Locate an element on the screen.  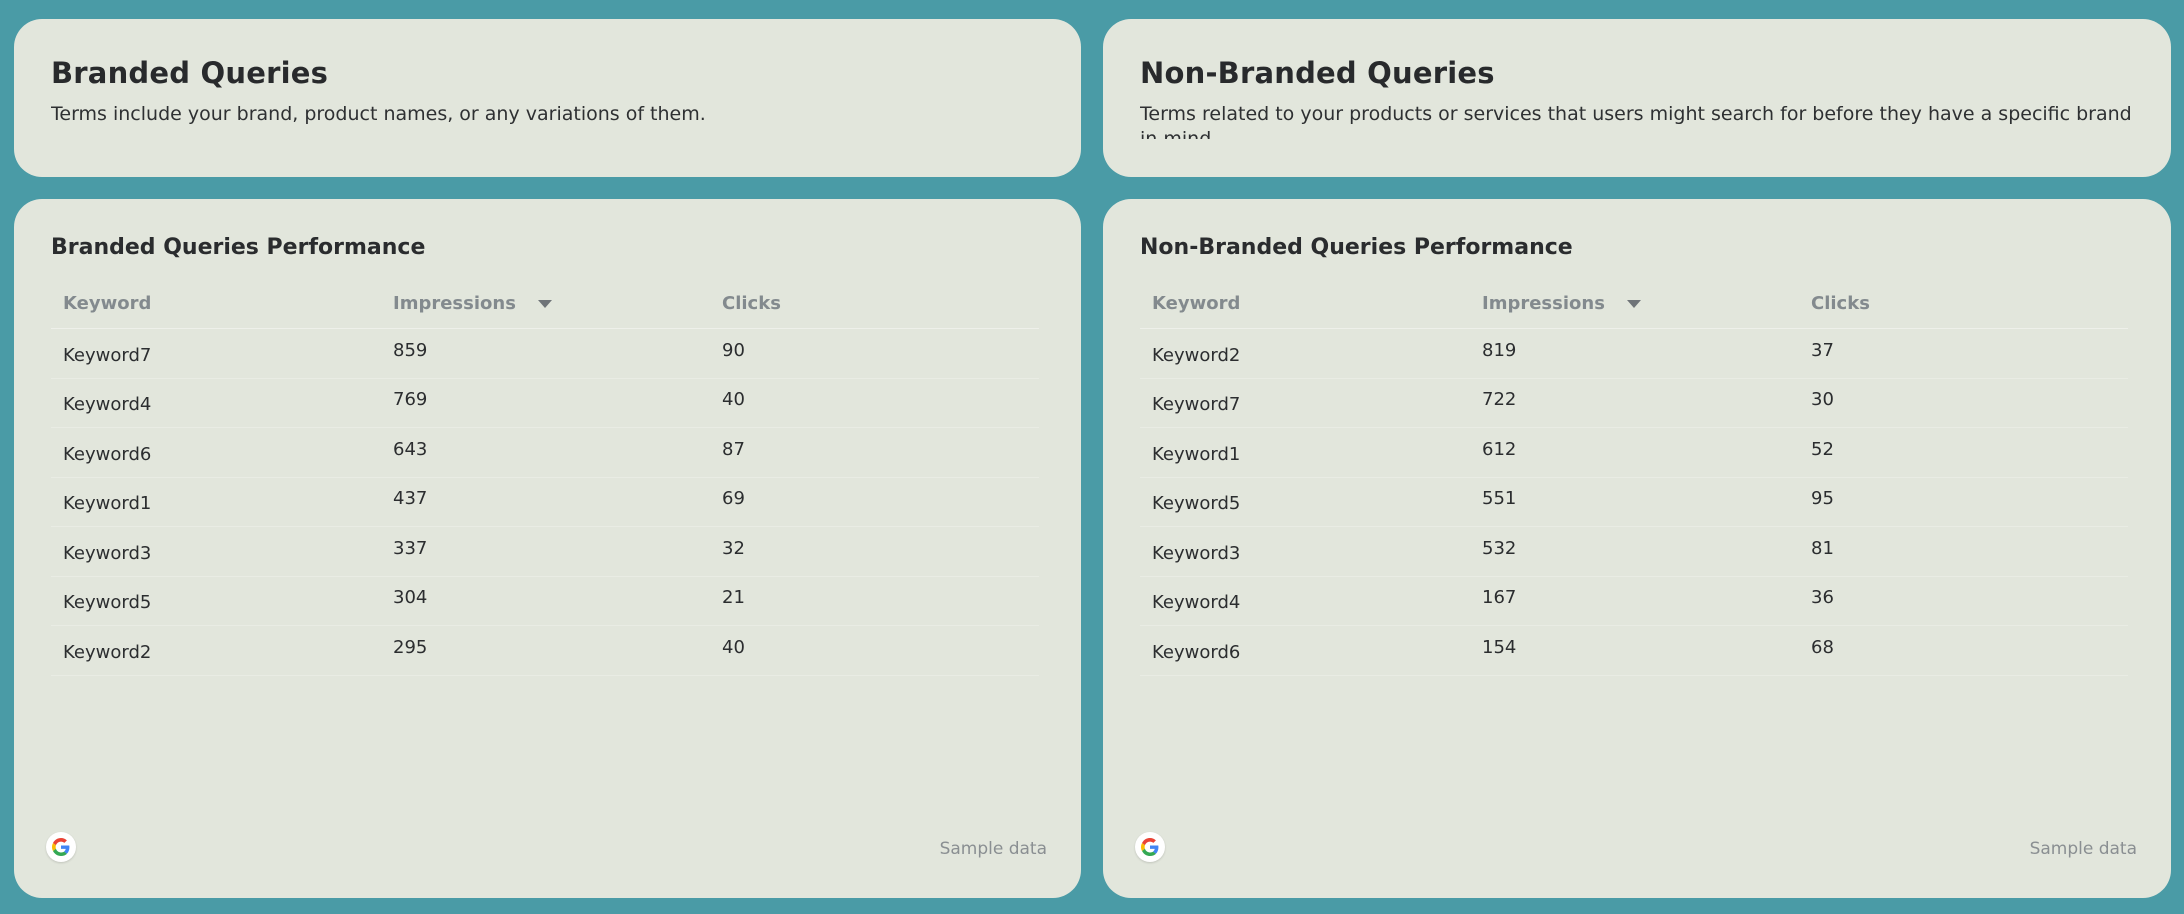
table-row: Keyword5 551 95 is located at coordinates (1634, 502).